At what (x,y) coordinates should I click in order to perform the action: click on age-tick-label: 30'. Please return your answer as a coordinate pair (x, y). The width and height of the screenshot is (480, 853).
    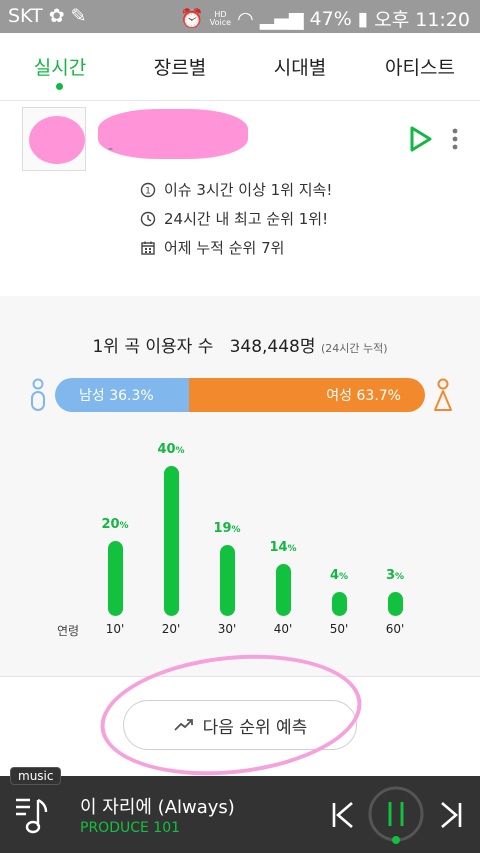
    Looking at the image, I should click on (227, 629).